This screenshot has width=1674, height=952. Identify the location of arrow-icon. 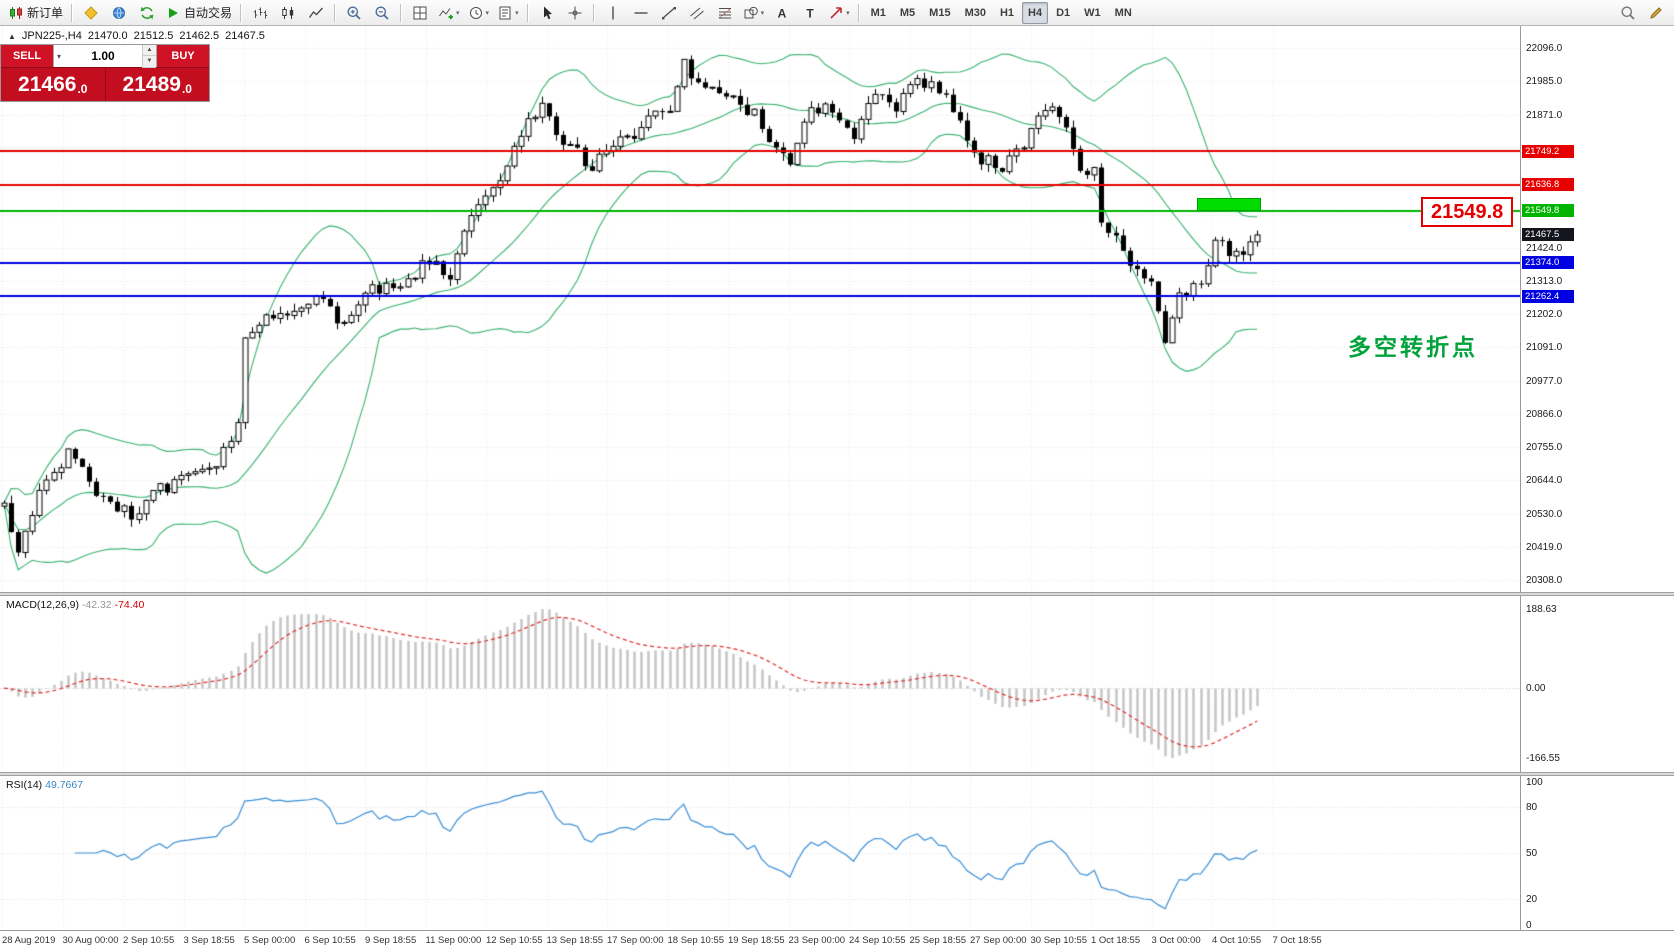
(836, 13).